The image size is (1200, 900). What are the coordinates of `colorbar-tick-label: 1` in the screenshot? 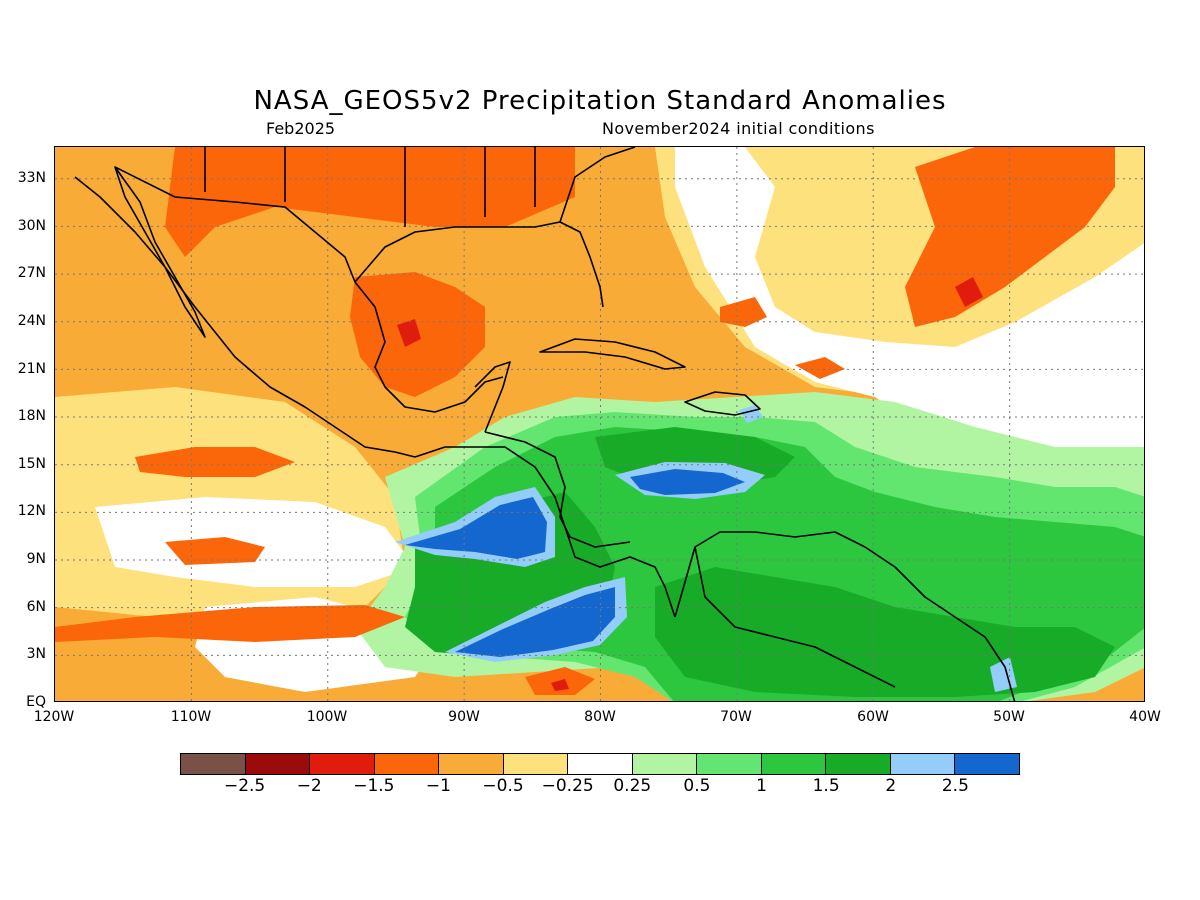 It's located at (761, 786).